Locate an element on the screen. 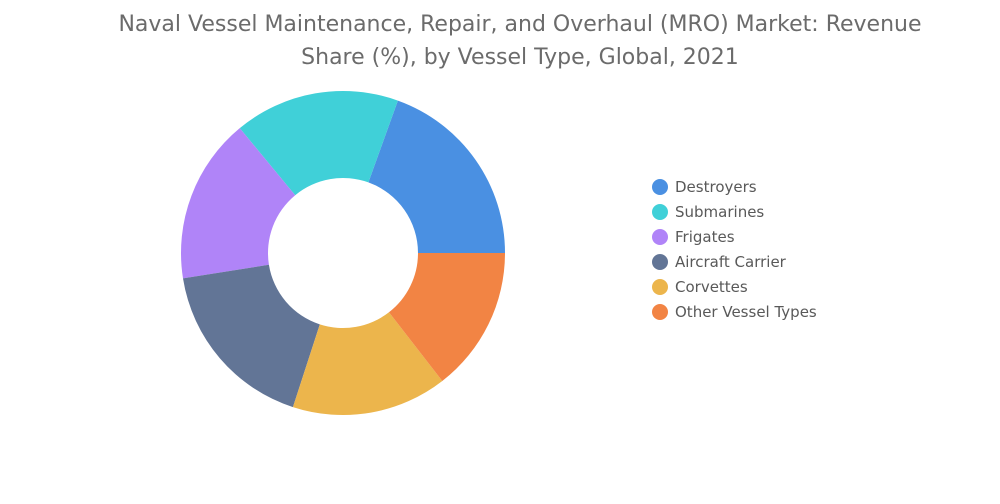 The height and width of the screenshot is (504, 1000). legend-item-submarines: Submarines is located at coordinates (734, 211).